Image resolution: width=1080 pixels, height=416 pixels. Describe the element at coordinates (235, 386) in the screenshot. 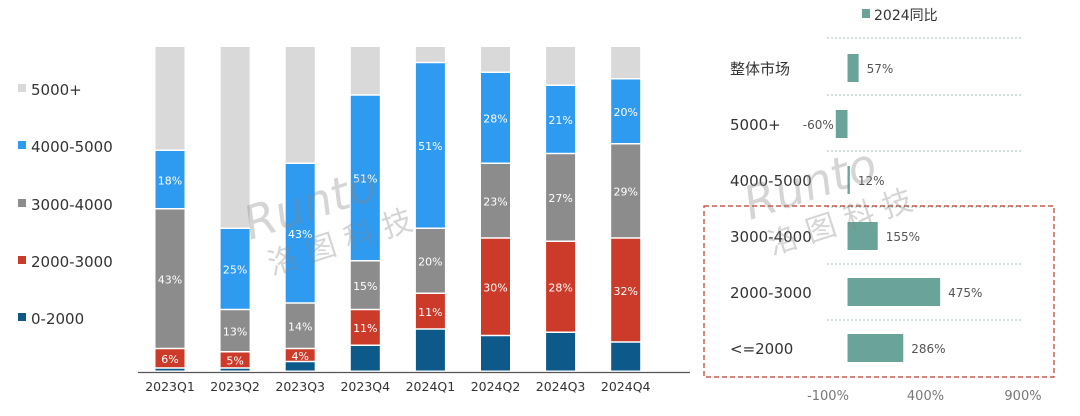

I see `x-tick-label: 2023Q2` at that location.